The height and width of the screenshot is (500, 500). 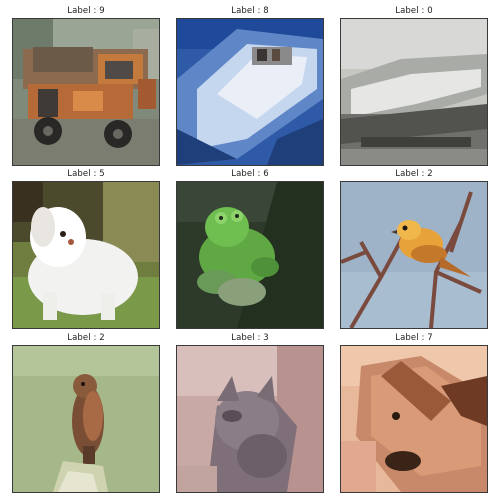 What do you see at coordinates (414, 92) in the screenshot?
I see `airplane-image` at bounding box center [414, 92].